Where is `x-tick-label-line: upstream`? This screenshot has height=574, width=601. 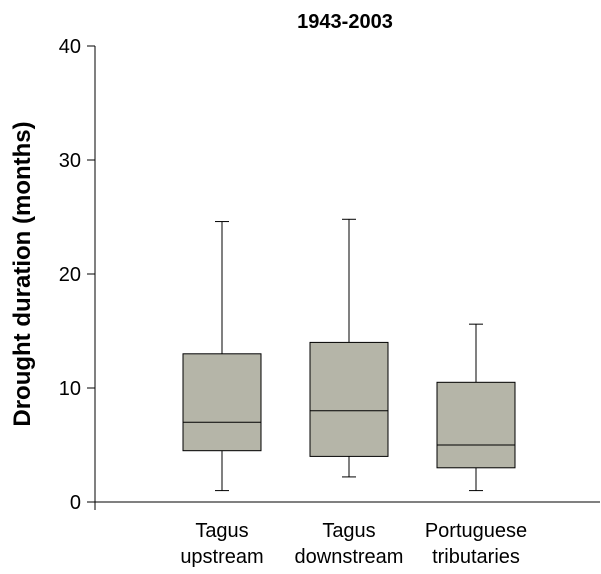 x-tick-label-line: upstream is located at coordinates (221, 557).